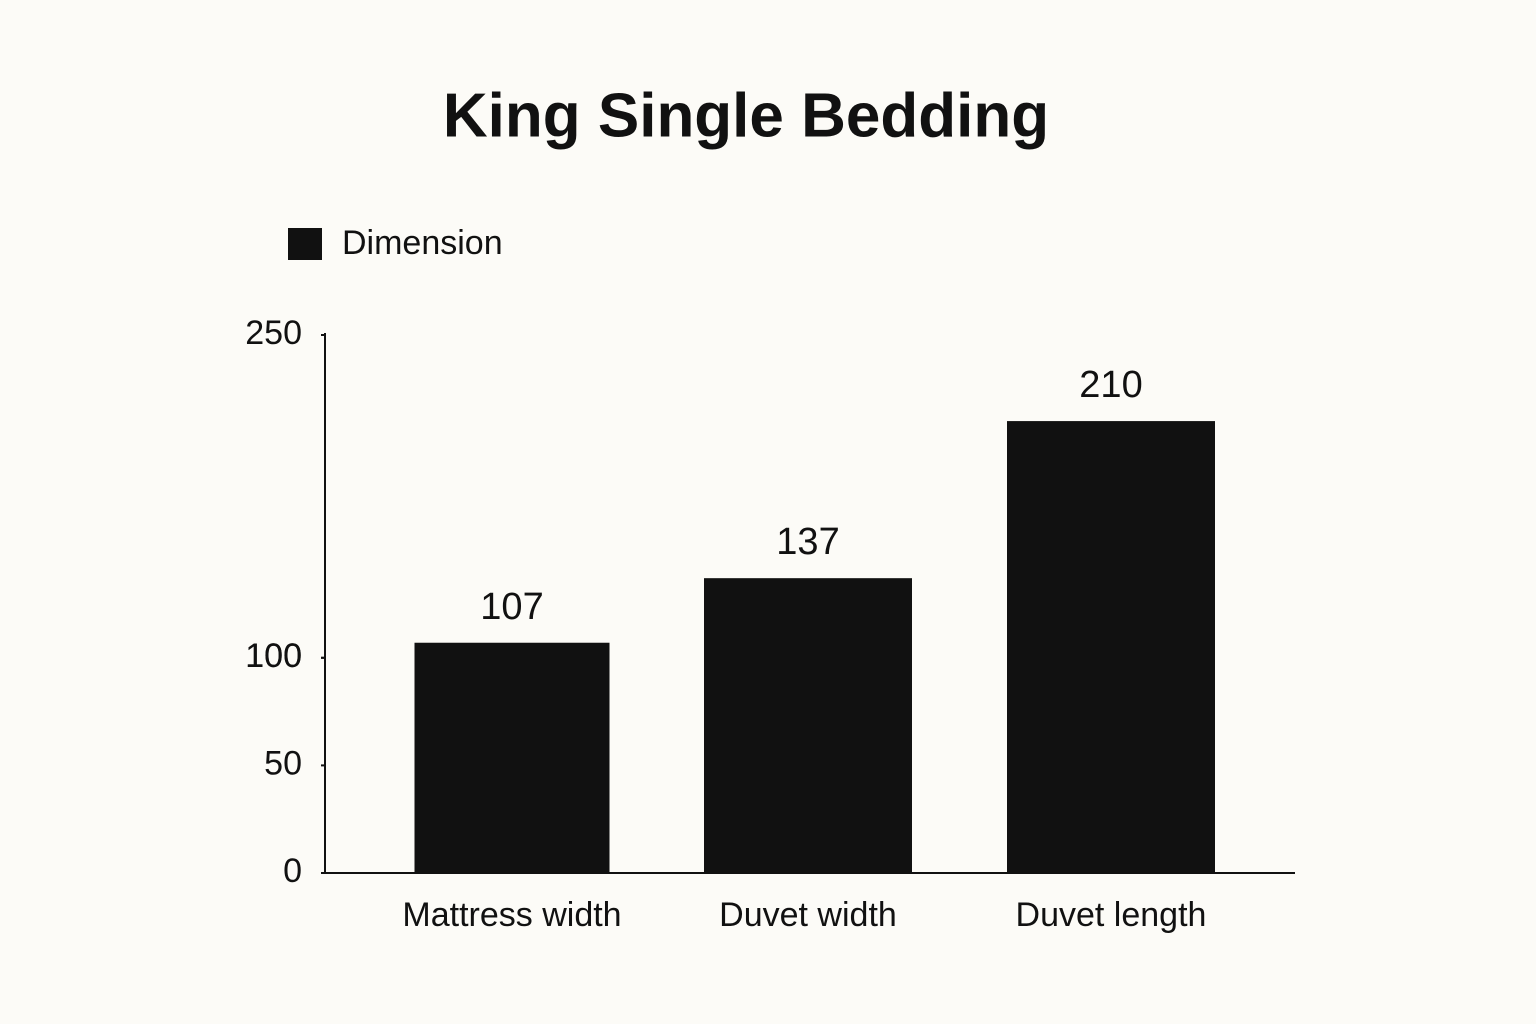 Image resolution: width=1536 pixels, height=1024 pixels. I want to click on data-label: 107, so click(511, 607).